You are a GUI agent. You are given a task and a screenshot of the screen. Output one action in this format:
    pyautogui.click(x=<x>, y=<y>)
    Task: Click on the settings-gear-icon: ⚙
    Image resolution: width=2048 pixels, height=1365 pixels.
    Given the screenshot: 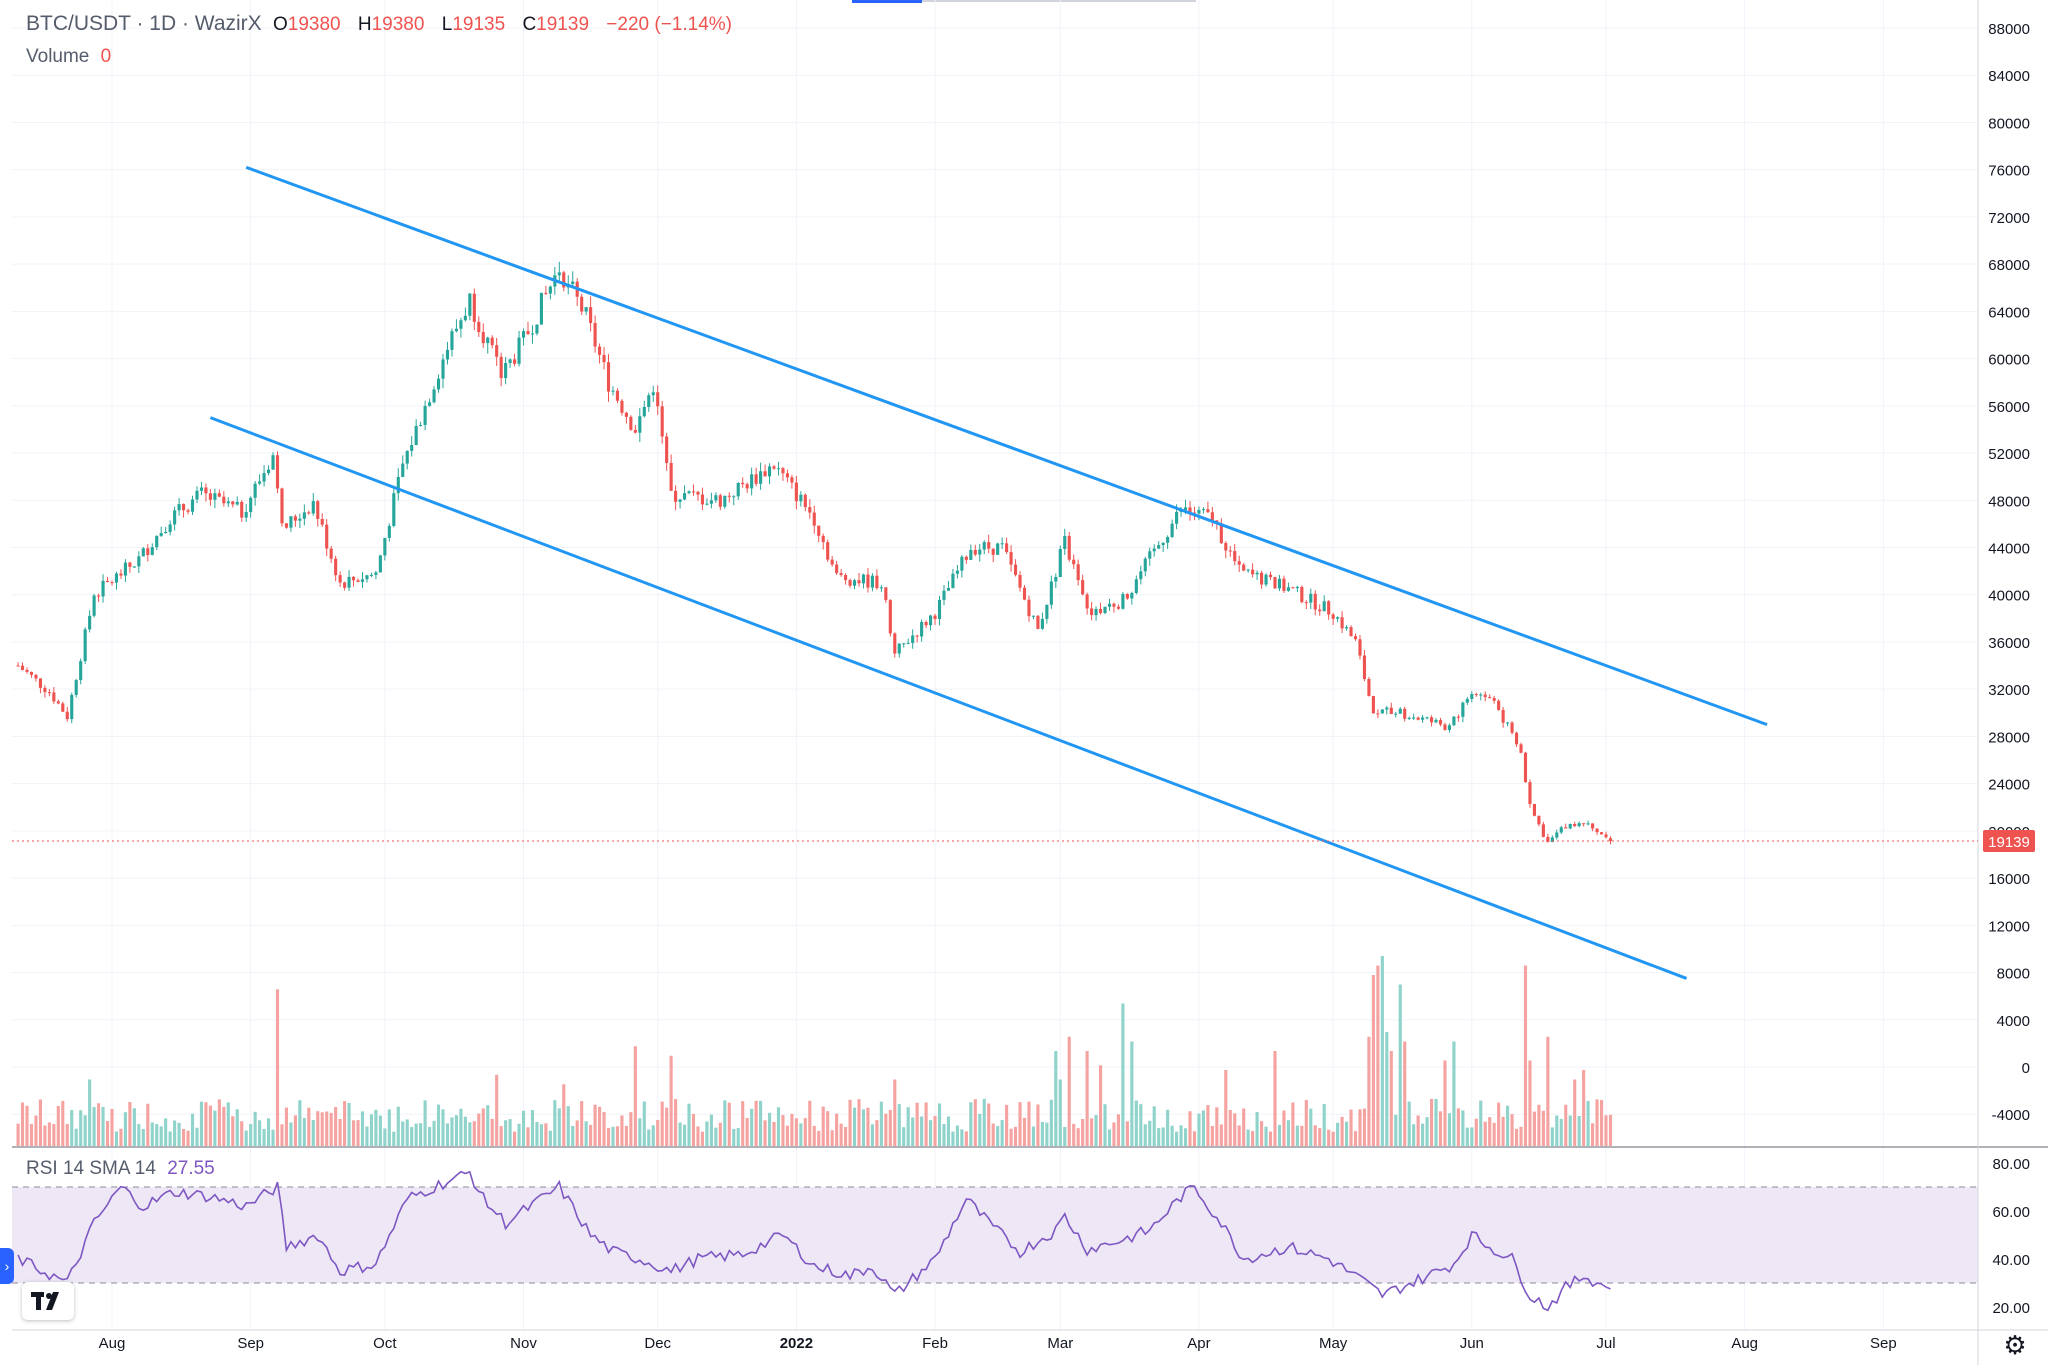 What is the action you would take?
    pyautogui.click(x=2015, y=1344)
    